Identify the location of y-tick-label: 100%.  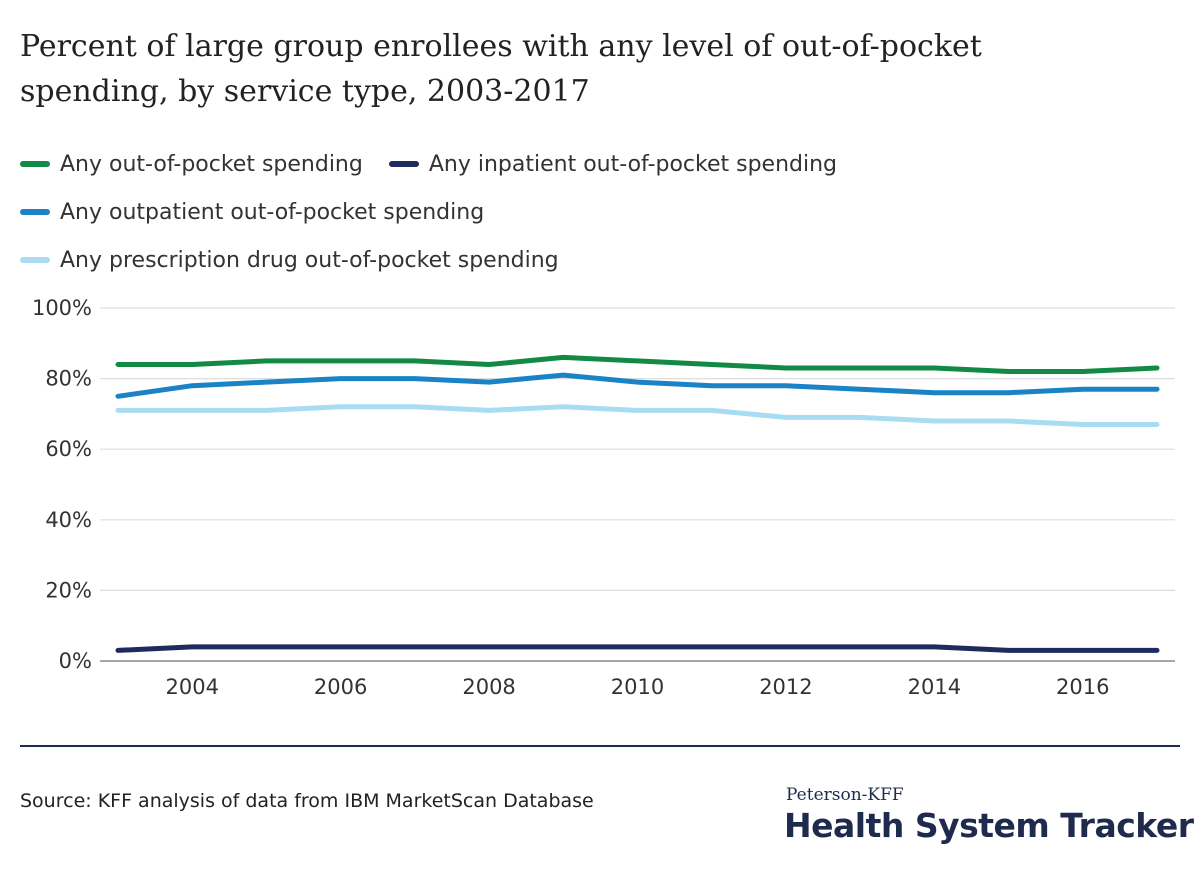
(62, 308).